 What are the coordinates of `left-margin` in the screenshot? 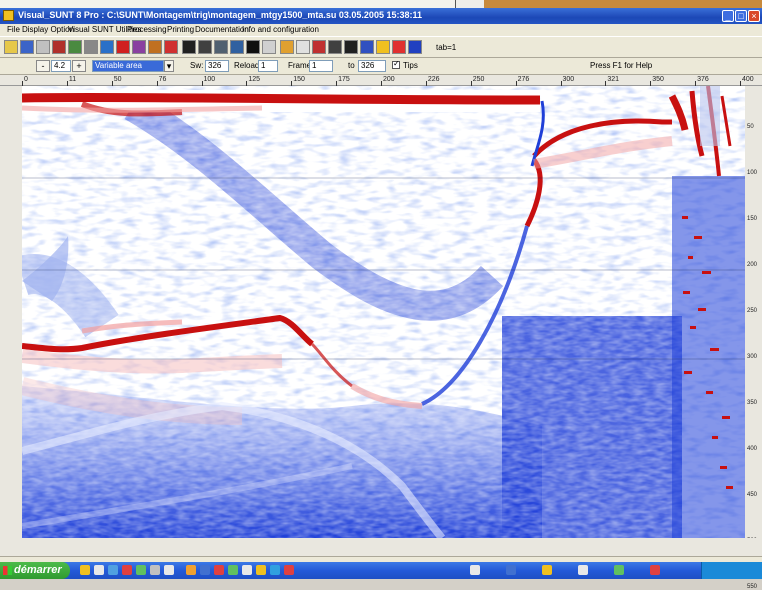 It's located at (11, 321).